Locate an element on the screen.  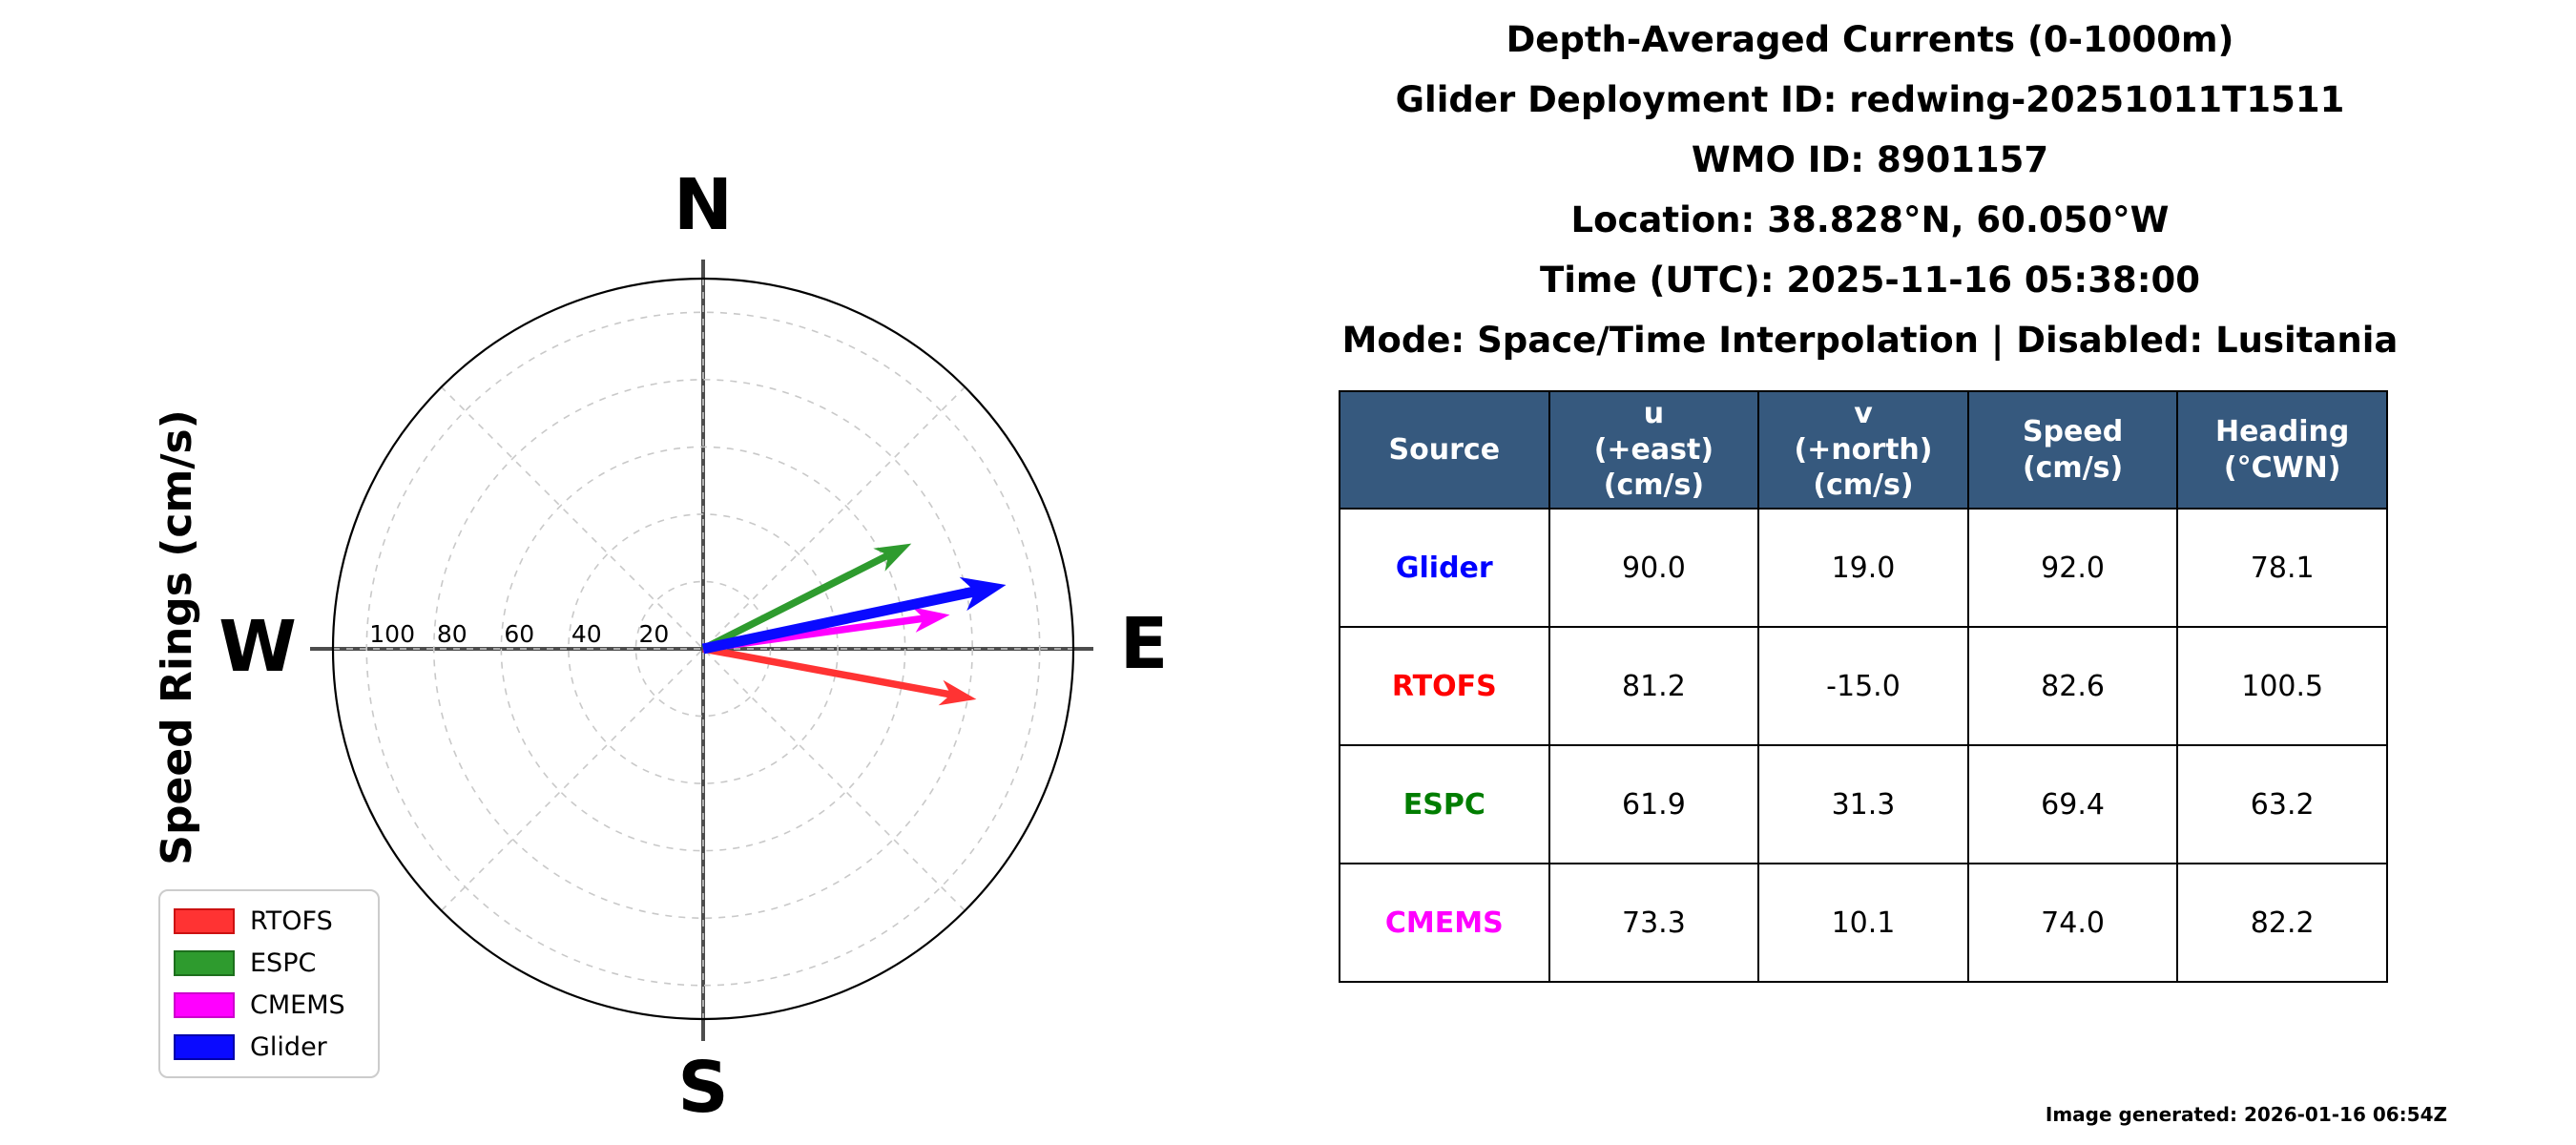
title-line-location: Location: 38.828°N, 60.050°W is located at coordinates (1870, 219).